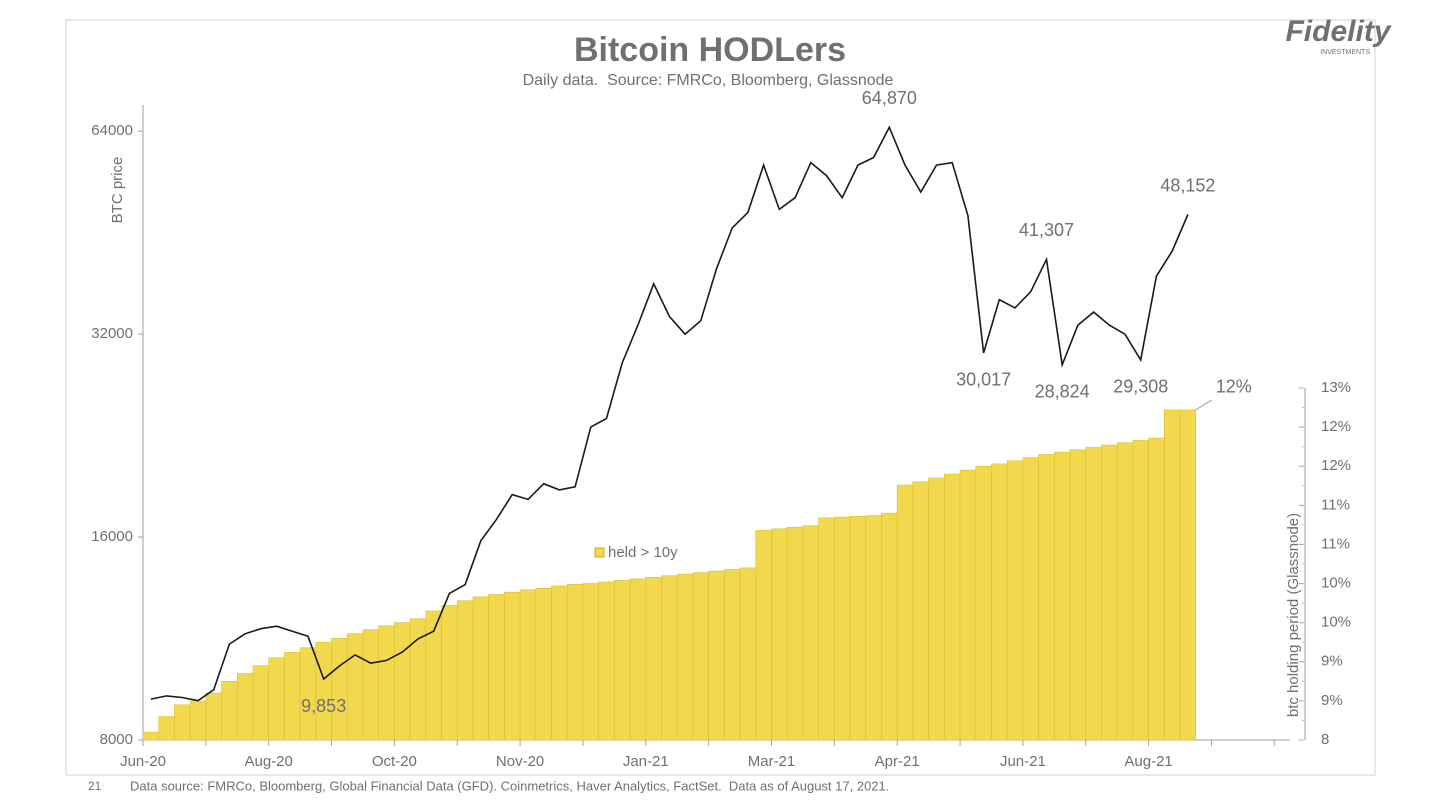  I want to click on x-tick-label: Oct-20, so click(394, 761).